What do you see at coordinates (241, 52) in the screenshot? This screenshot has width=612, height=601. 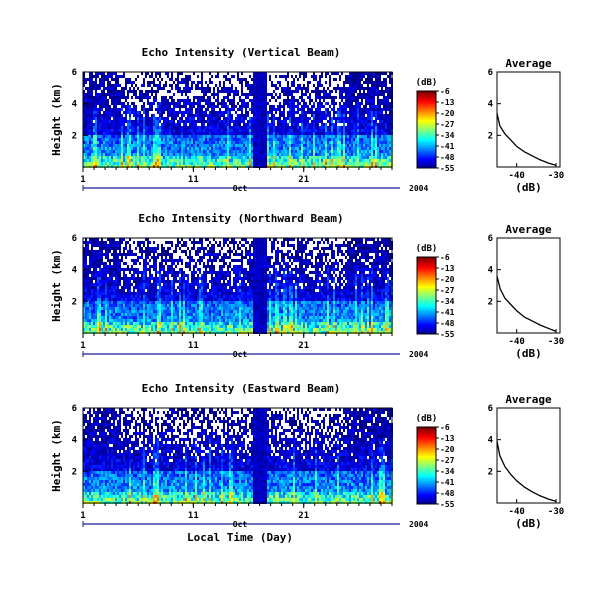 I see `panel-title: Echo Intensity (Vertical Beam)` at bounding box center [241, 52].